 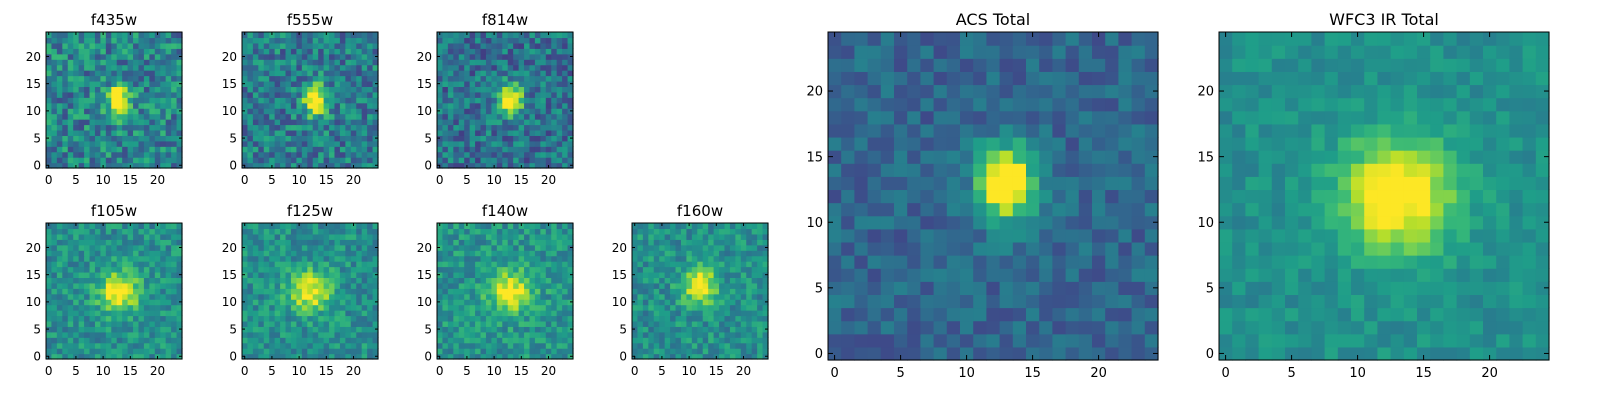 I want to click on y-tick-label: 15, so click(x=229, y=275).